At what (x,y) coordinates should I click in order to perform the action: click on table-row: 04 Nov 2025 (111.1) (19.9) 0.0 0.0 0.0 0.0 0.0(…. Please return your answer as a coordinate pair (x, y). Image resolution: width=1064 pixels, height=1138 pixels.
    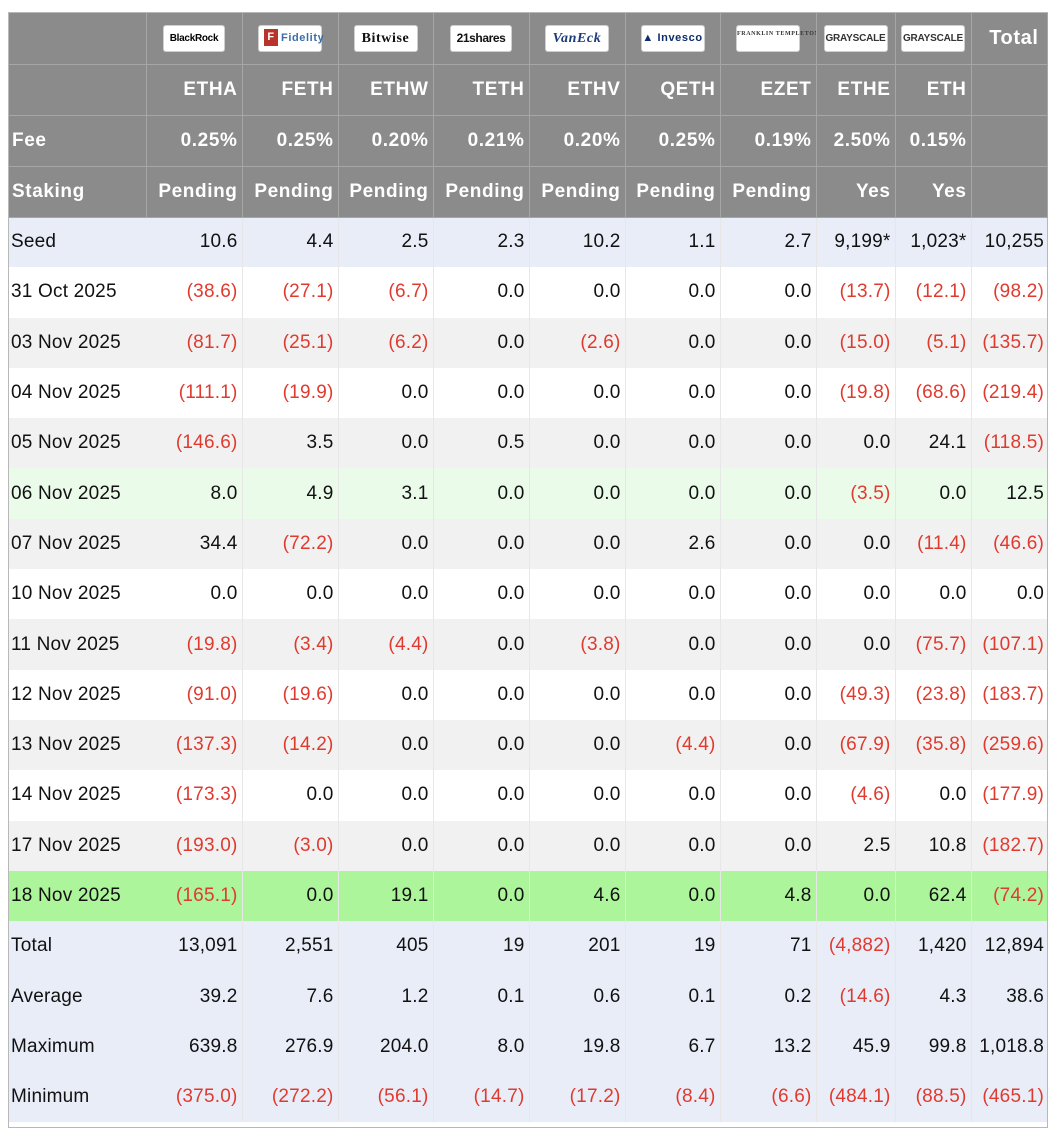
    Looking at the image, I should click on (528, 393).